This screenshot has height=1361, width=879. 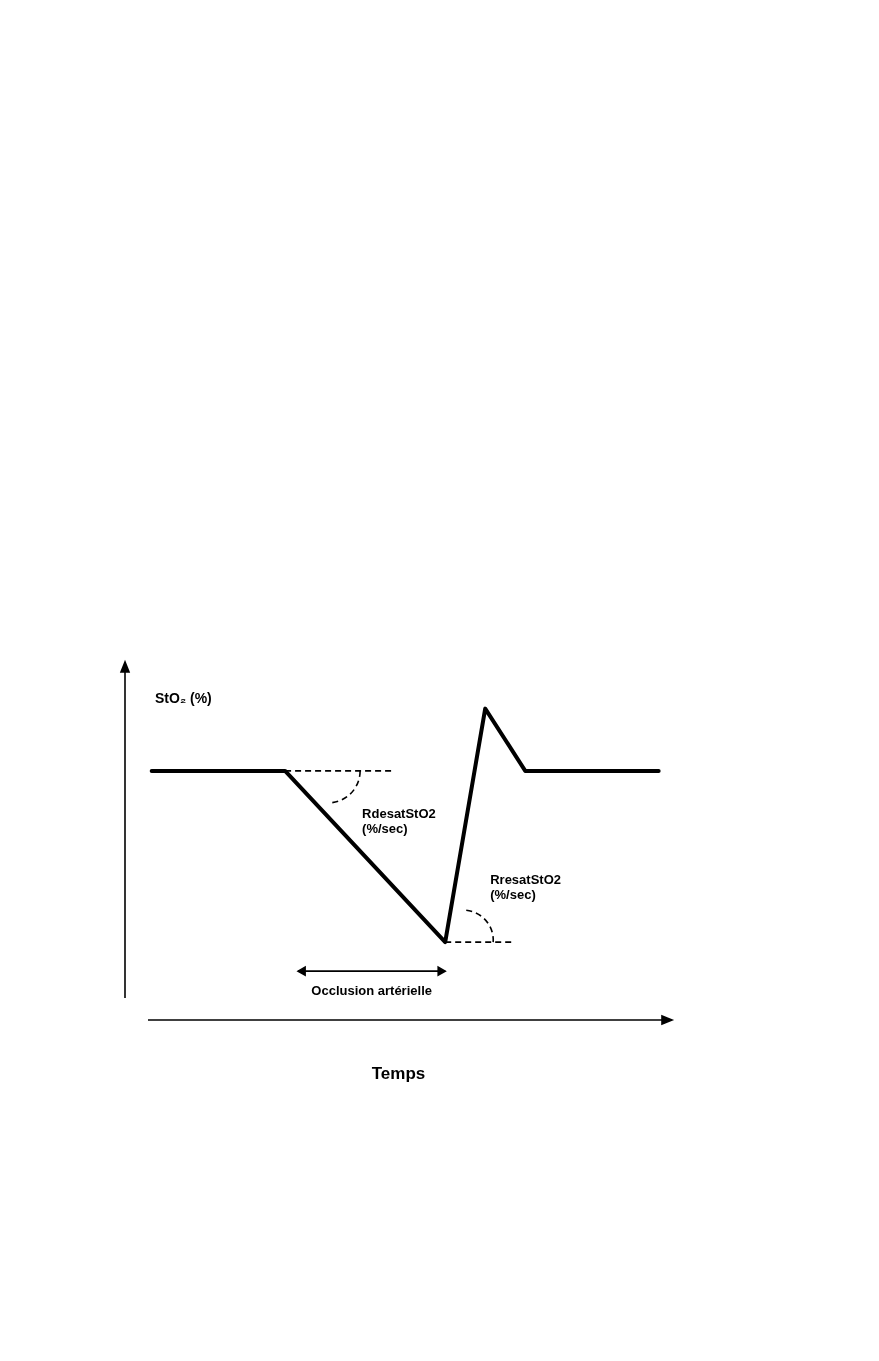 I want to click on annotation: RresatStO2 (%/sec), so click(x=525, y=887).